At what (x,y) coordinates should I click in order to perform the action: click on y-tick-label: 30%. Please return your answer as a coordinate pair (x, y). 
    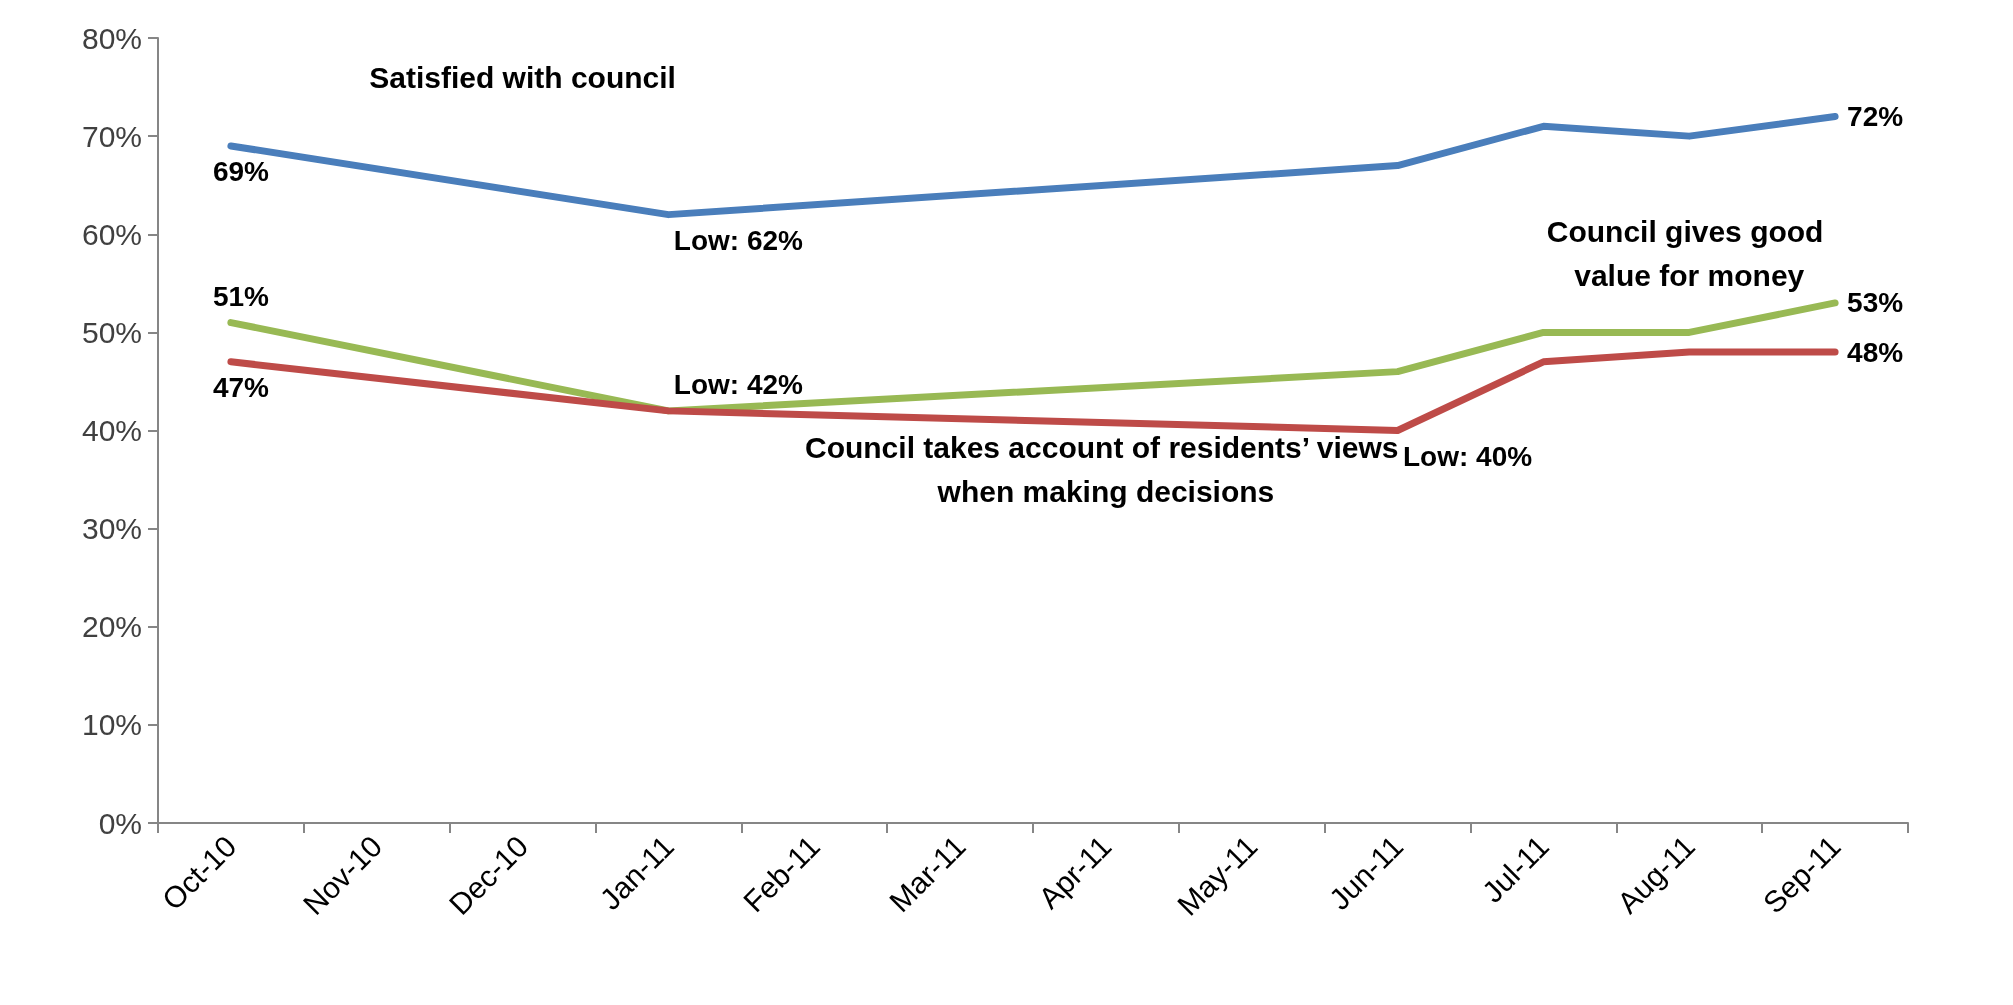
    Looking at the image, I should click on (111, 529).